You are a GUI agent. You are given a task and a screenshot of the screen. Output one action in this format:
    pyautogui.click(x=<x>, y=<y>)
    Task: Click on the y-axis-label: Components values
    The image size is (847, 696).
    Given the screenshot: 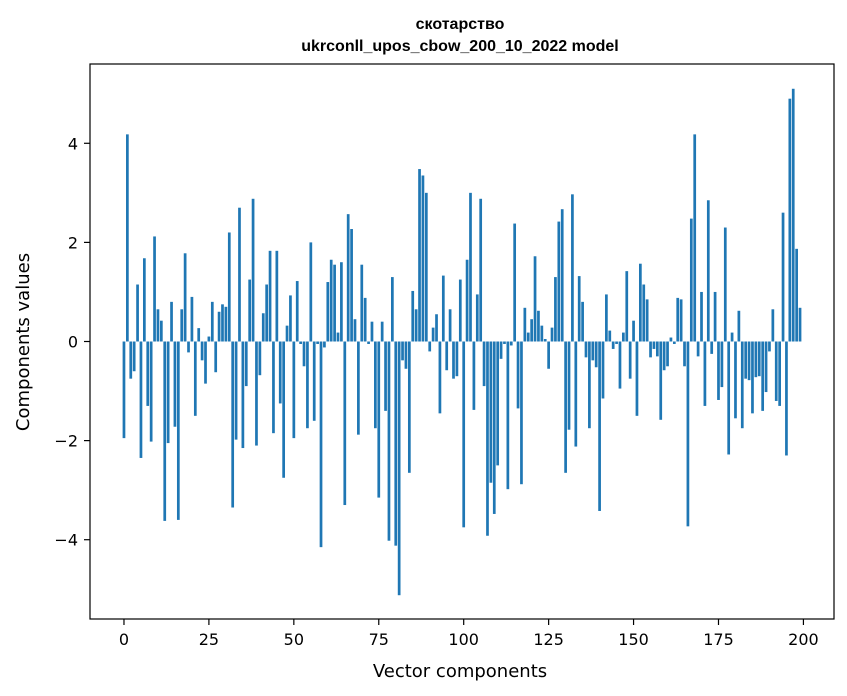 What is the action you would take?
    pyautogui.click(x=23, y=342)
    